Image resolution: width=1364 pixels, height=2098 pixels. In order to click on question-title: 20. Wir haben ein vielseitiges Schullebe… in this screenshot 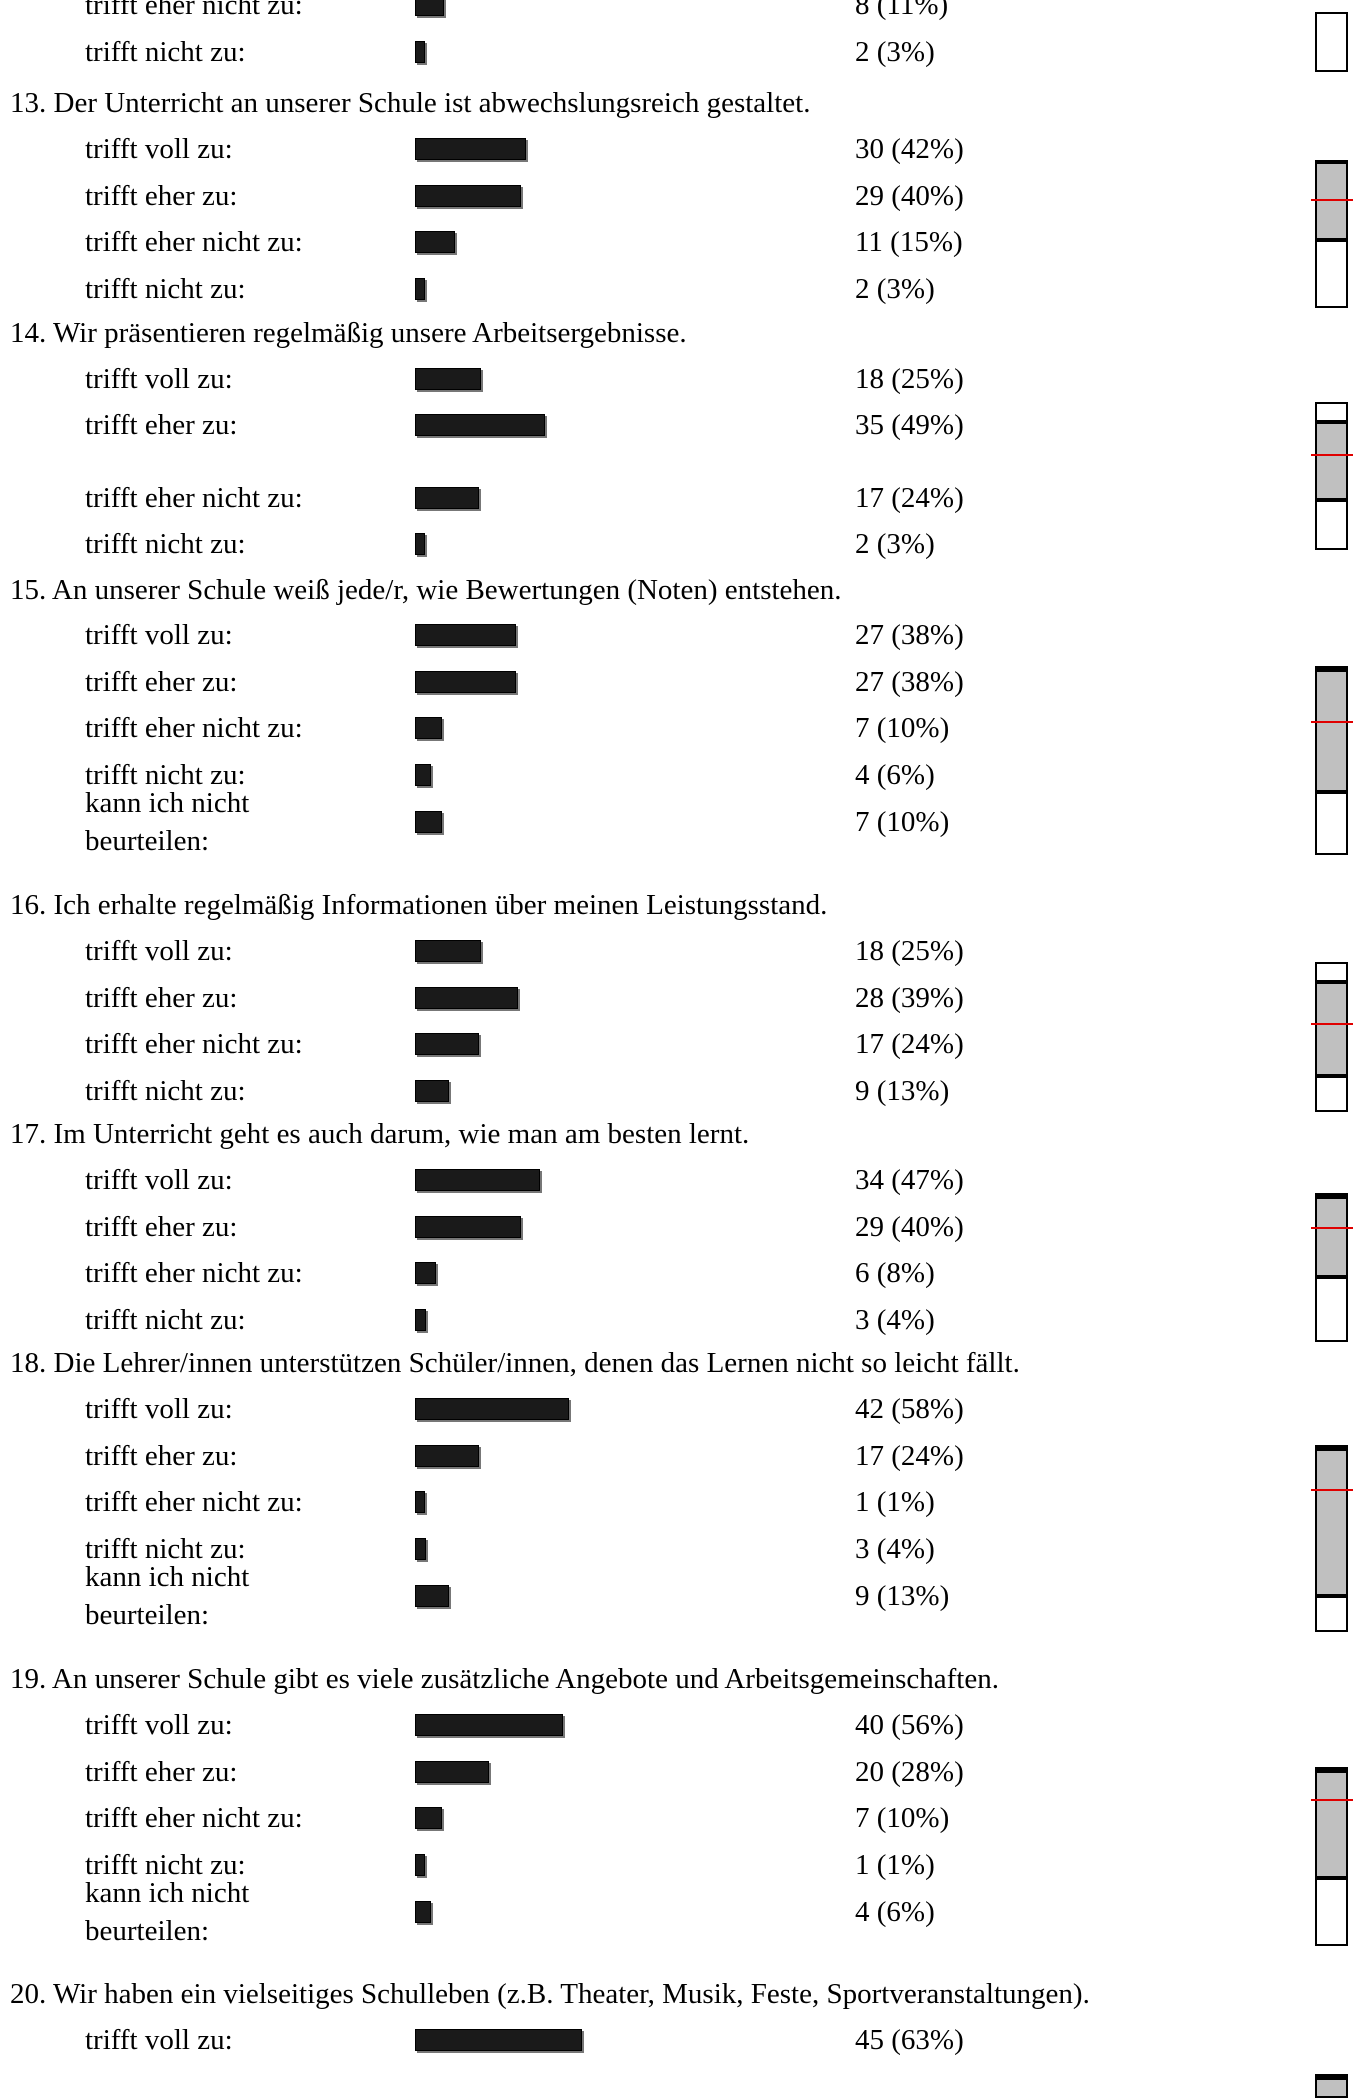, I will do `click(550, 1994)`.